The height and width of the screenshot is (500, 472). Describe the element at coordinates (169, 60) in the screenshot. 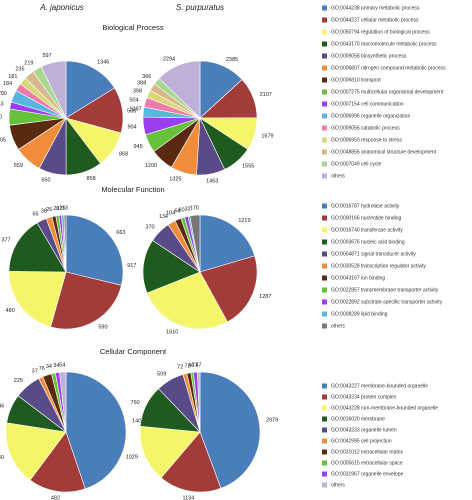

I see `data-label: 2294` at that location.